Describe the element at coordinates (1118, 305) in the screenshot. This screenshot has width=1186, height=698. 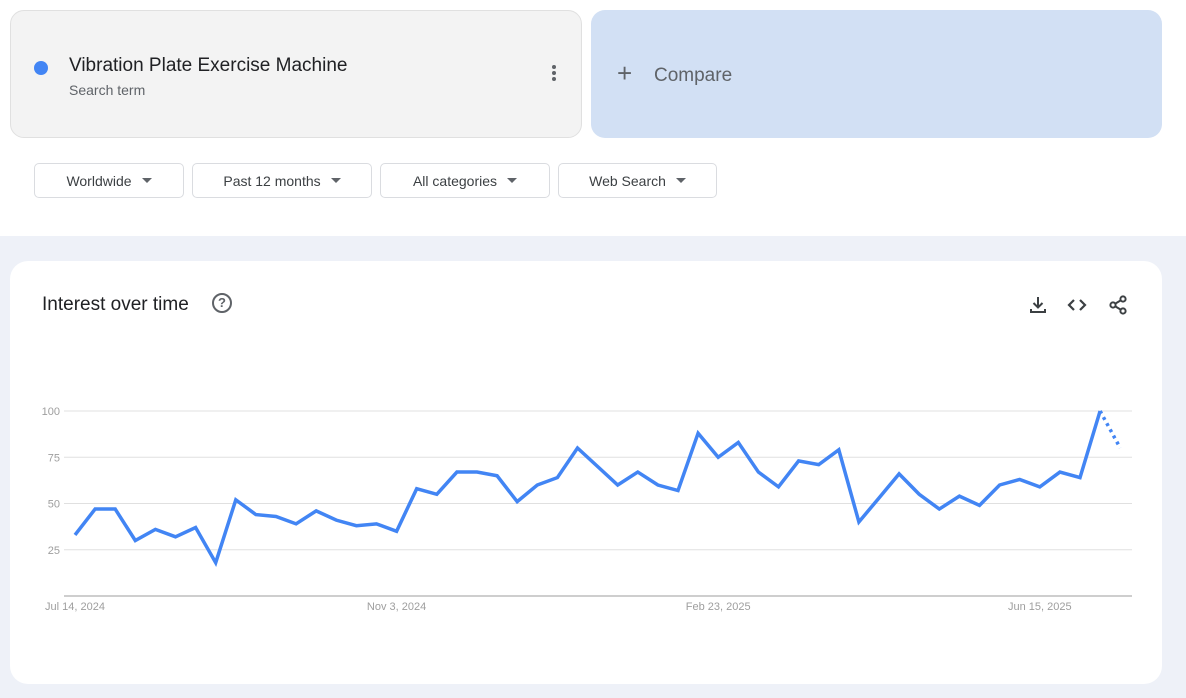
I see `share-icon` at that location.